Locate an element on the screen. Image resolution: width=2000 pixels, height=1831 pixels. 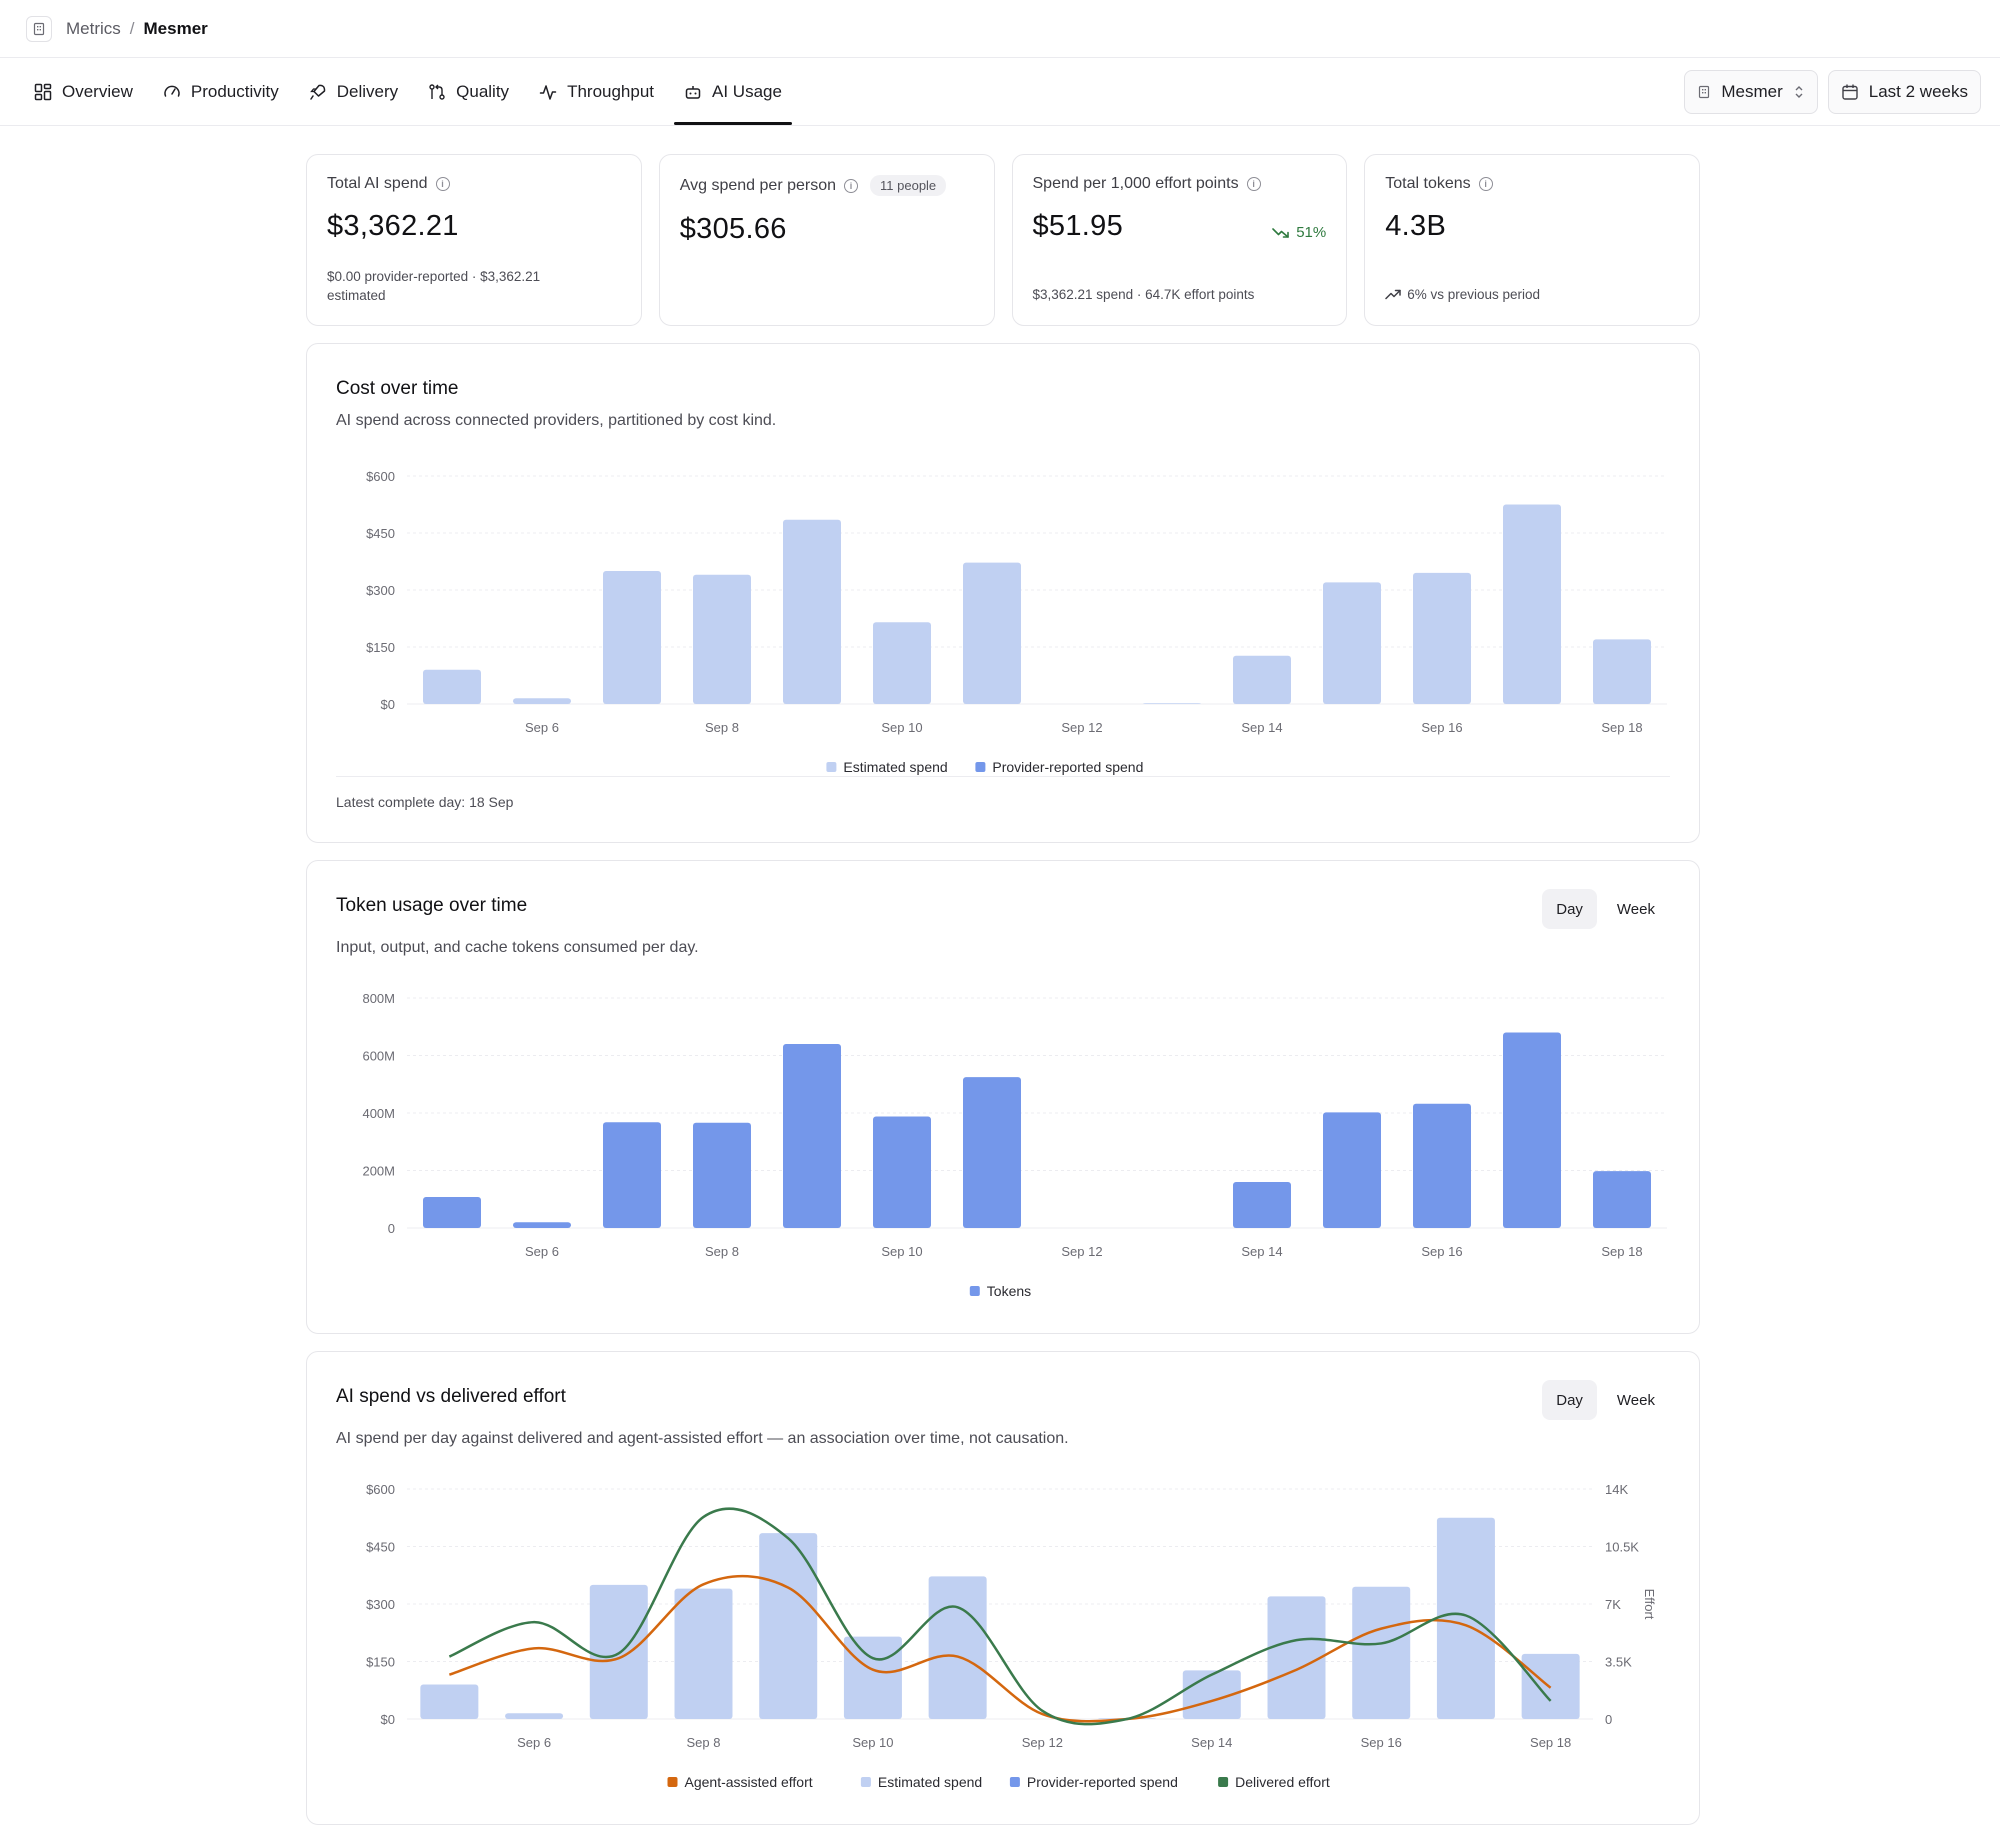
y2-tick-label: 14K is located at coordinates (1616, 1489).